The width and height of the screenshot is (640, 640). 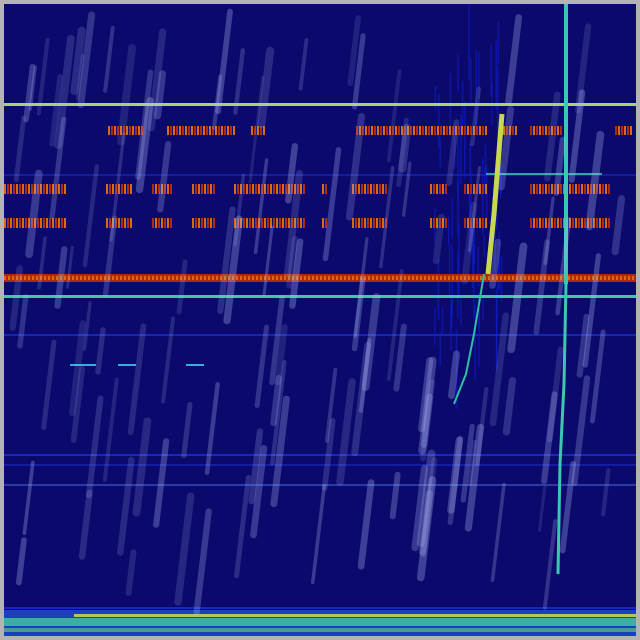 What do you see at coordinates (320, 485) in the screenshot?
I see `horizontal-blue-line` at bounding box center [320, 485].